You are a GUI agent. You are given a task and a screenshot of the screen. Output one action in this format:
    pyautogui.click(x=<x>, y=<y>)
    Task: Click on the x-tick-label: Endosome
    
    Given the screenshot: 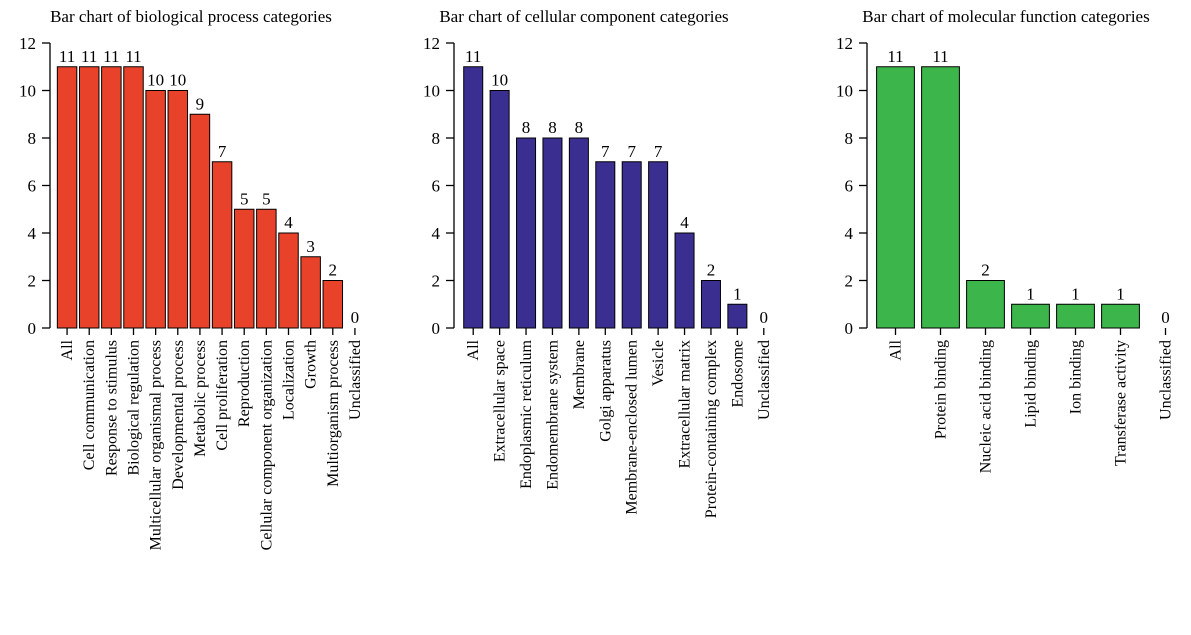 What is the action you would take?
    pyautogui.click(x=737, y=374)
    